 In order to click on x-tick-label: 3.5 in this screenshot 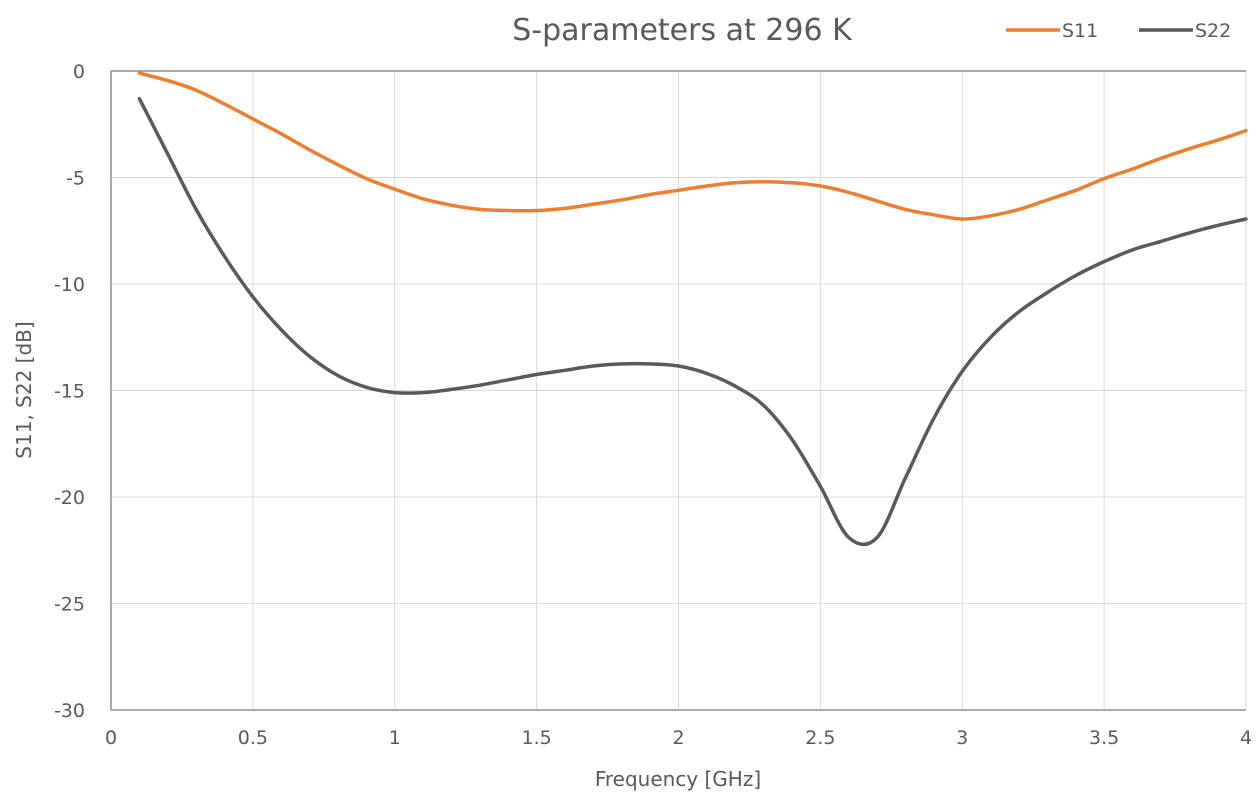, I will do `click(1104, 738)`.